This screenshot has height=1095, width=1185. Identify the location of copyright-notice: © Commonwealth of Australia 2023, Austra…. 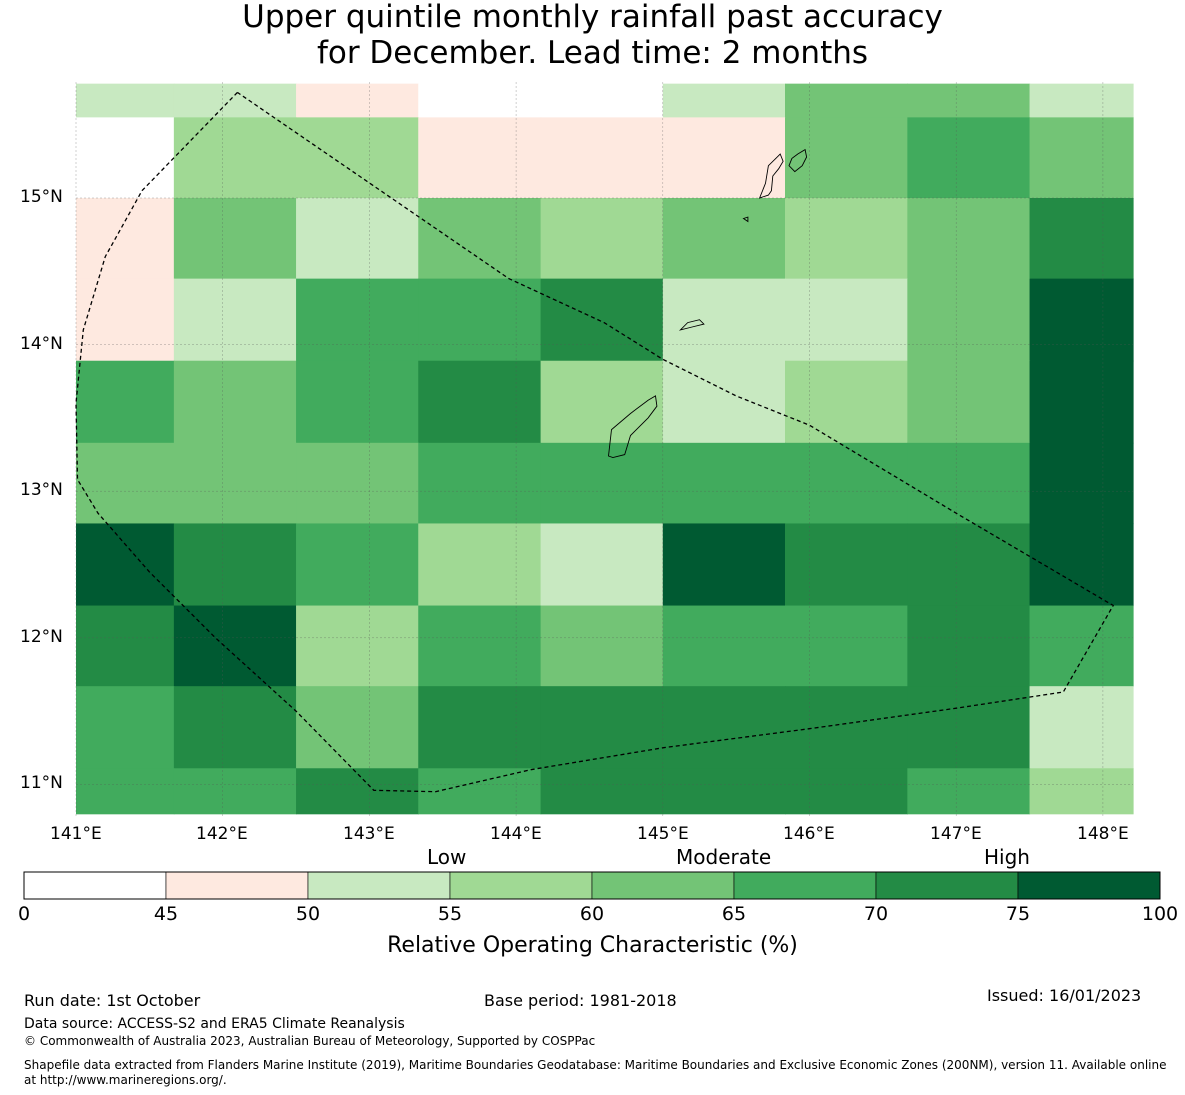
(310, 1041).